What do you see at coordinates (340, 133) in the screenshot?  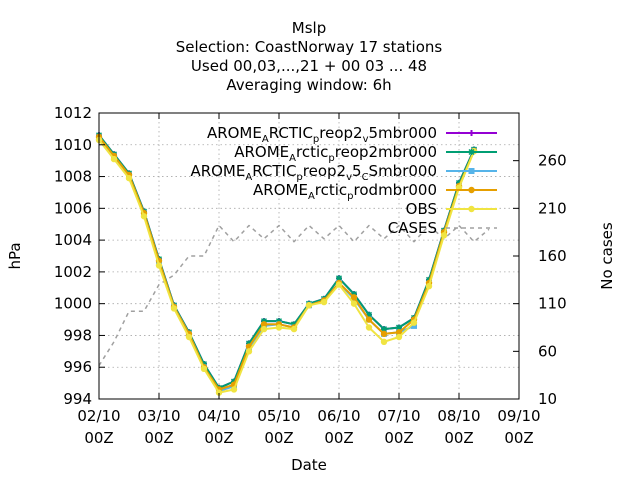 I see `legend-label-part: reop2` at bounding box center [340, 133].